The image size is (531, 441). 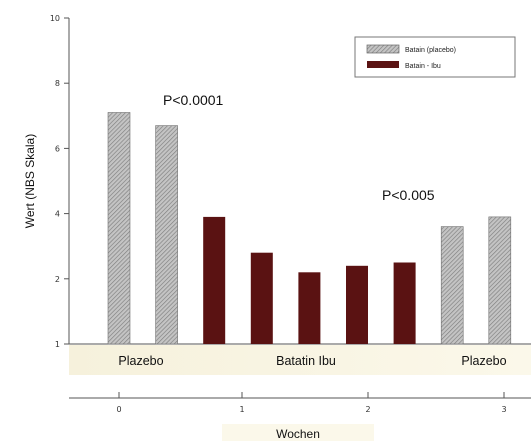 I want to click on x-axis-title: Wochen, so click(x=298, y=434).